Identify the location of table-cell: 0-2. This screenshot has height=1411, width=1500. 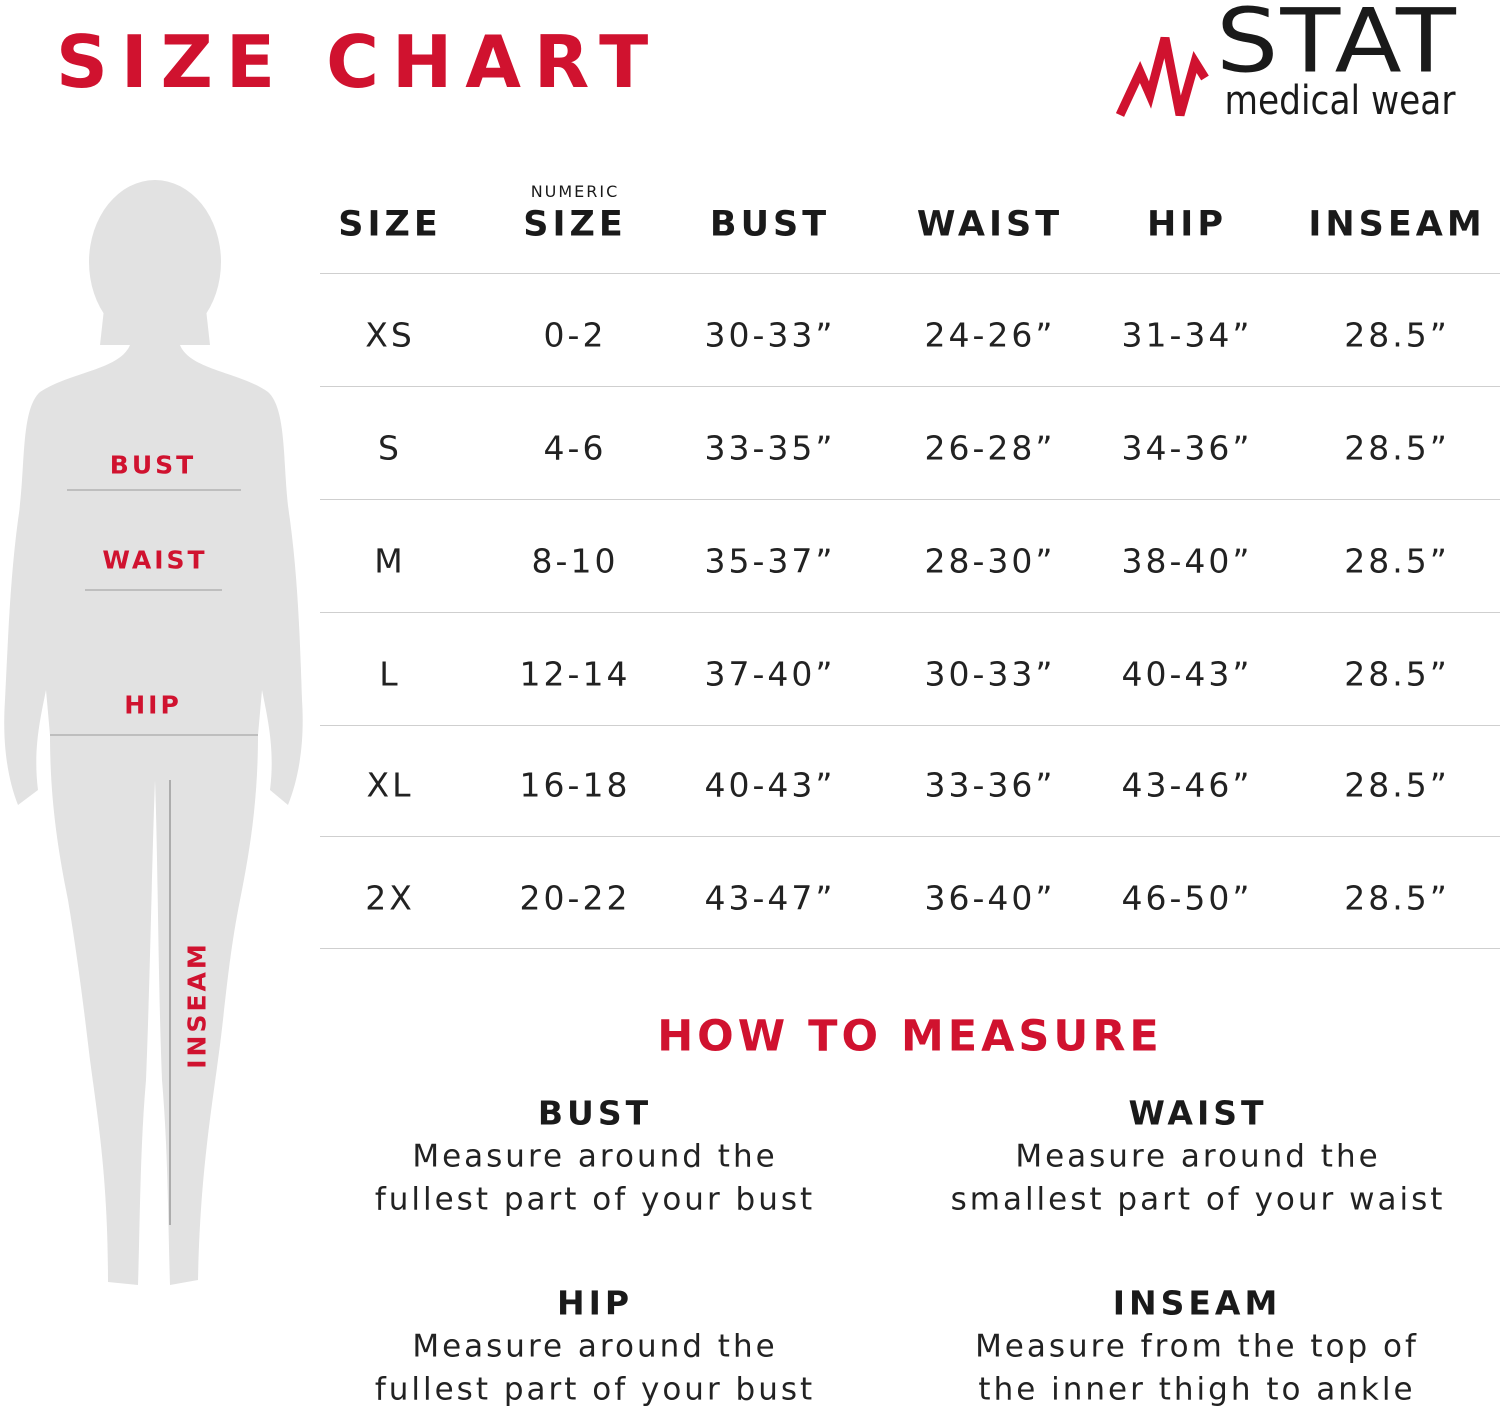
(575, 335).